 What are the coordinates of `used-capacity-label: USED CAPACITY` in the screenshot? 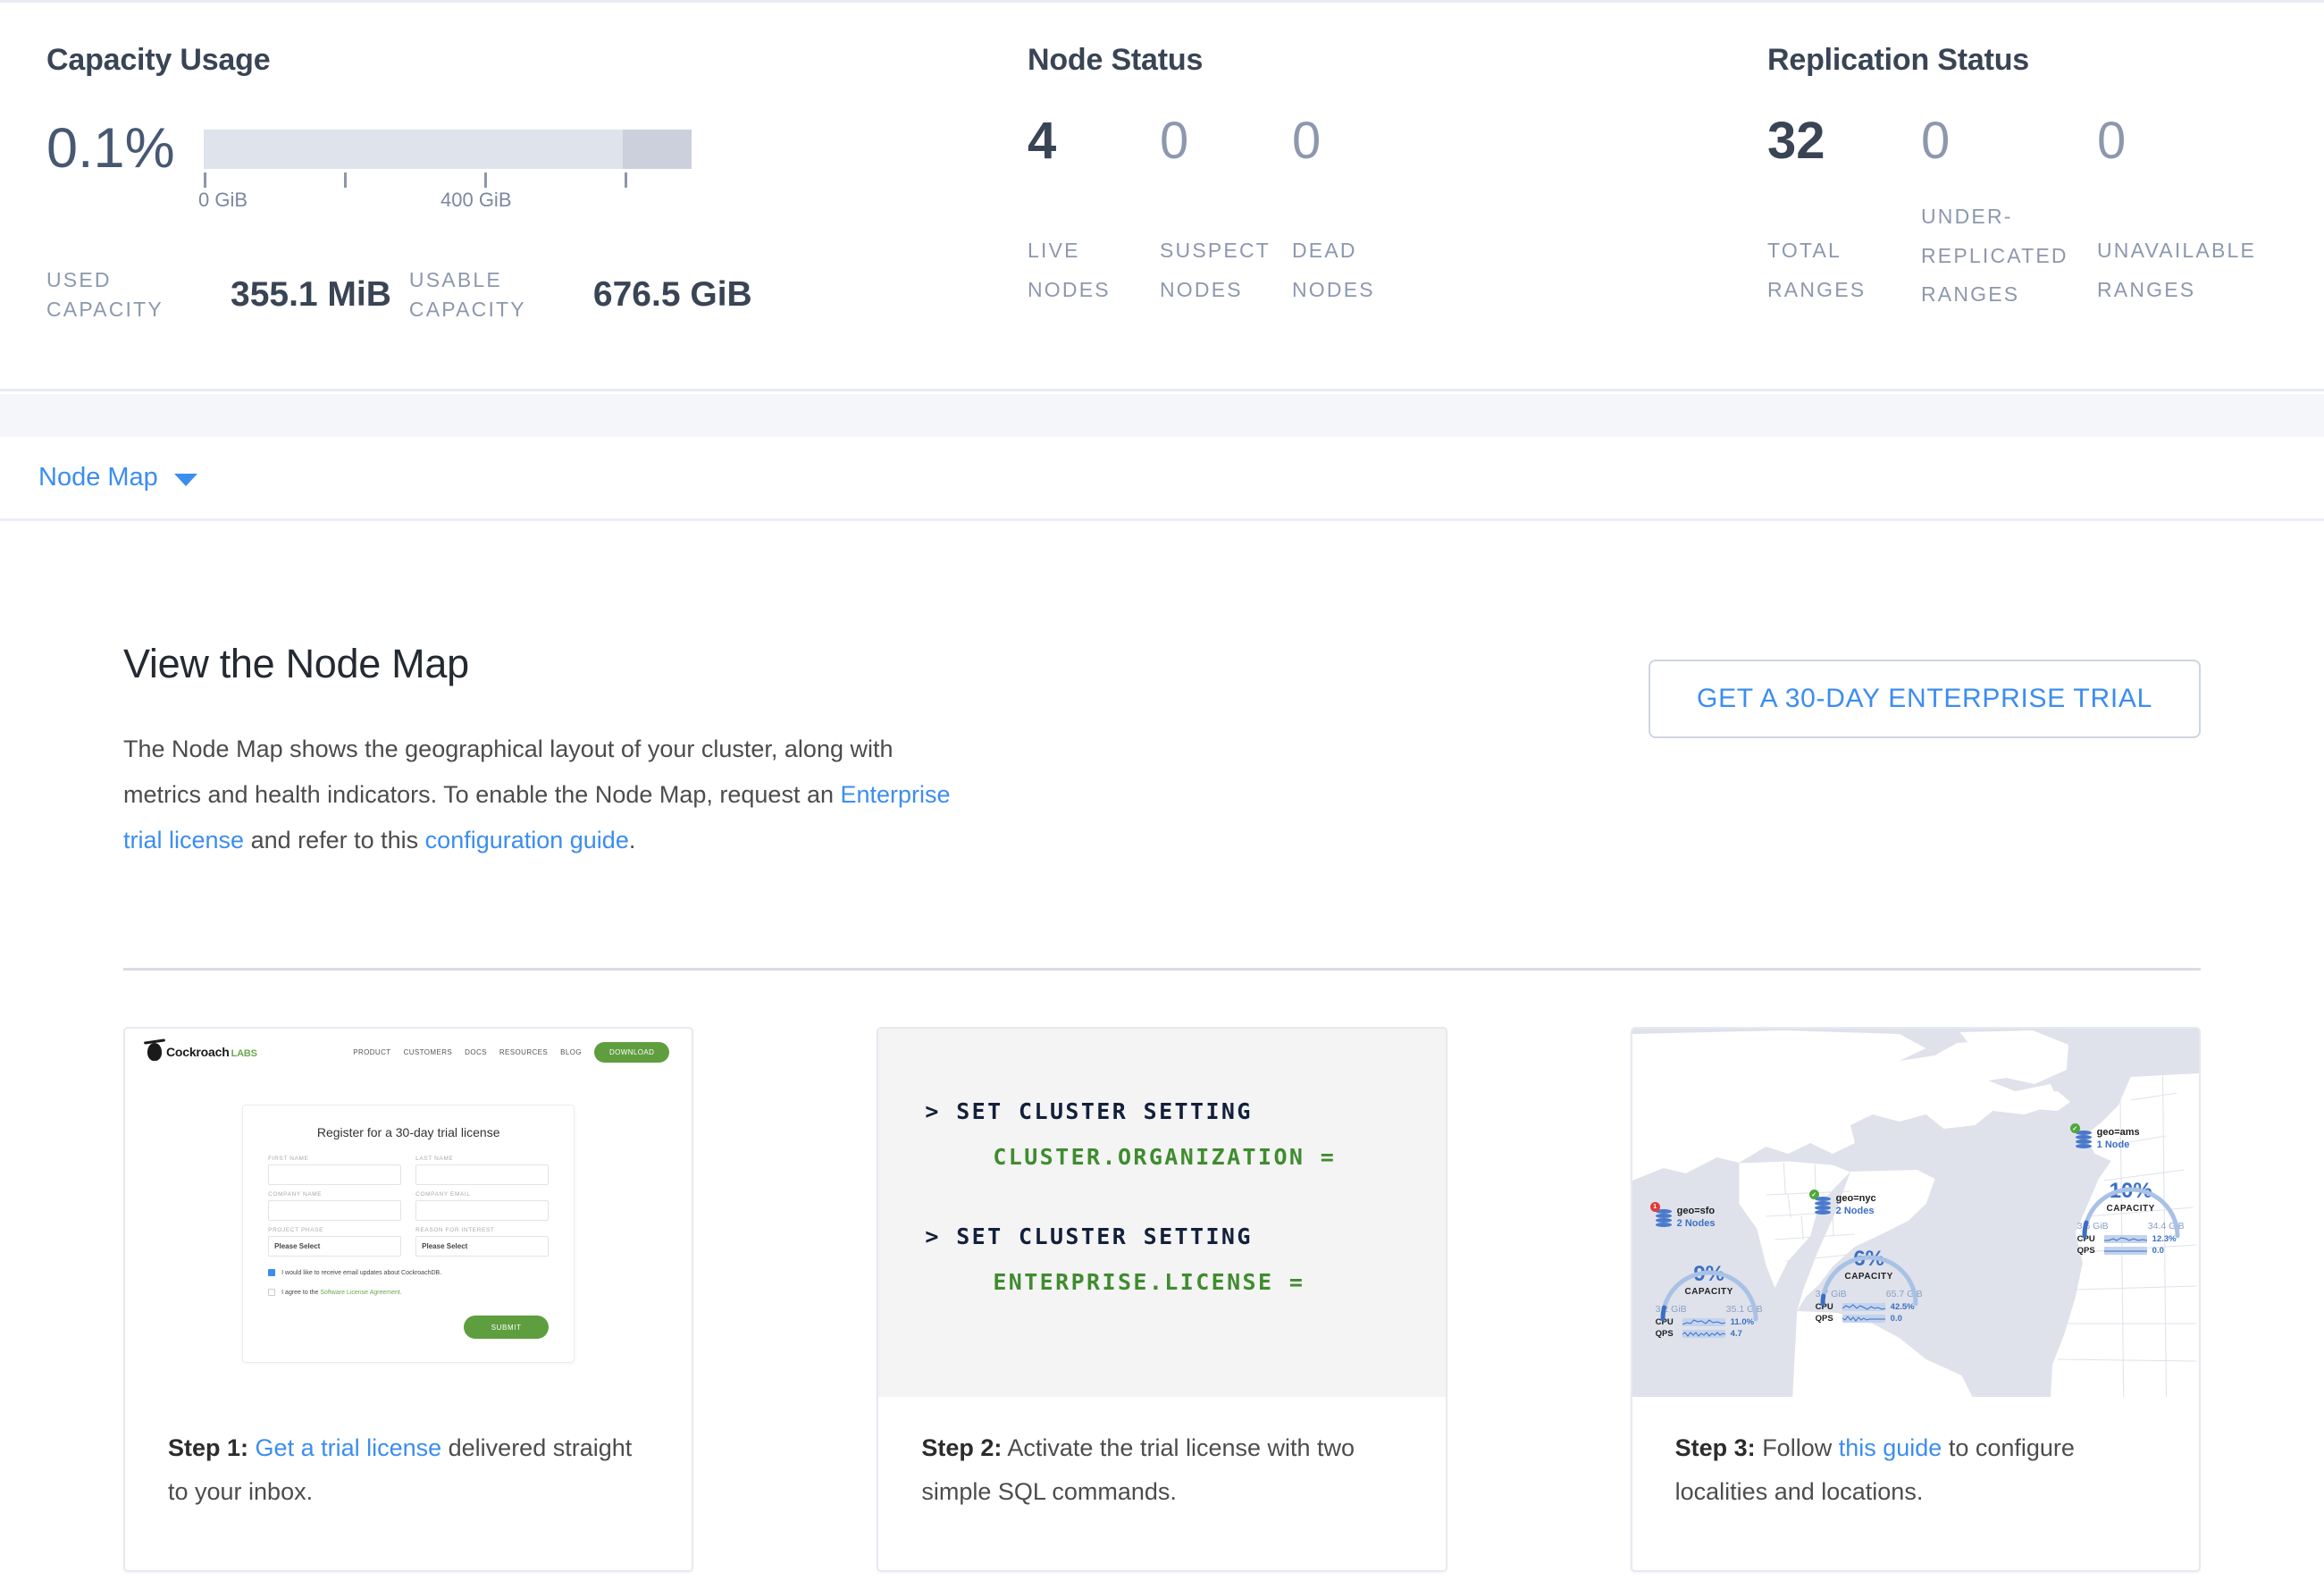 It's located at (105, 295).